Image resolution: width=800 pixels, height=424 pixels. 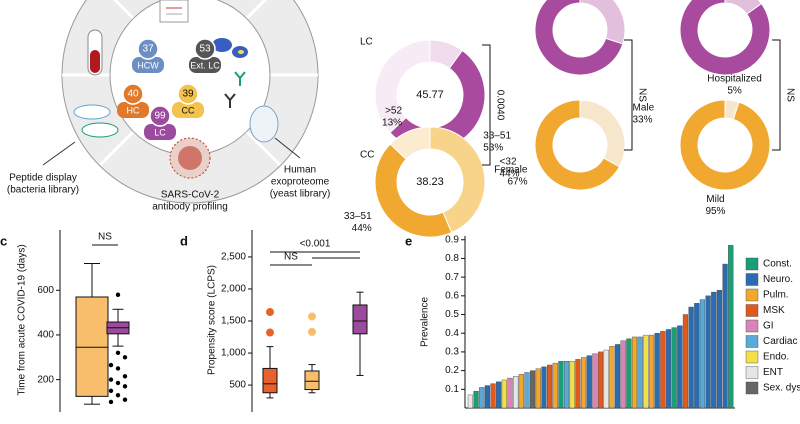 I want to click on inner-circle, so click(x=190, y=78).